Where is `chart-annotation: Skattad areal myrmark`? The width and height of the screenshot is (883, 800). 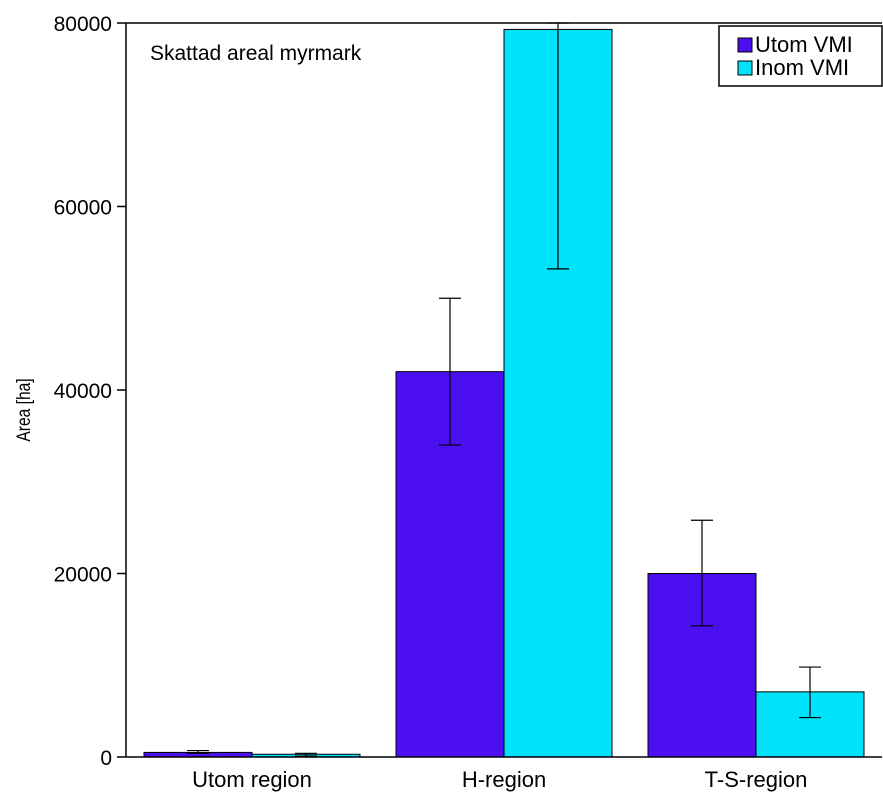 chart-annotation: Skattad areal myrmark is located at coordinates (256, 53).